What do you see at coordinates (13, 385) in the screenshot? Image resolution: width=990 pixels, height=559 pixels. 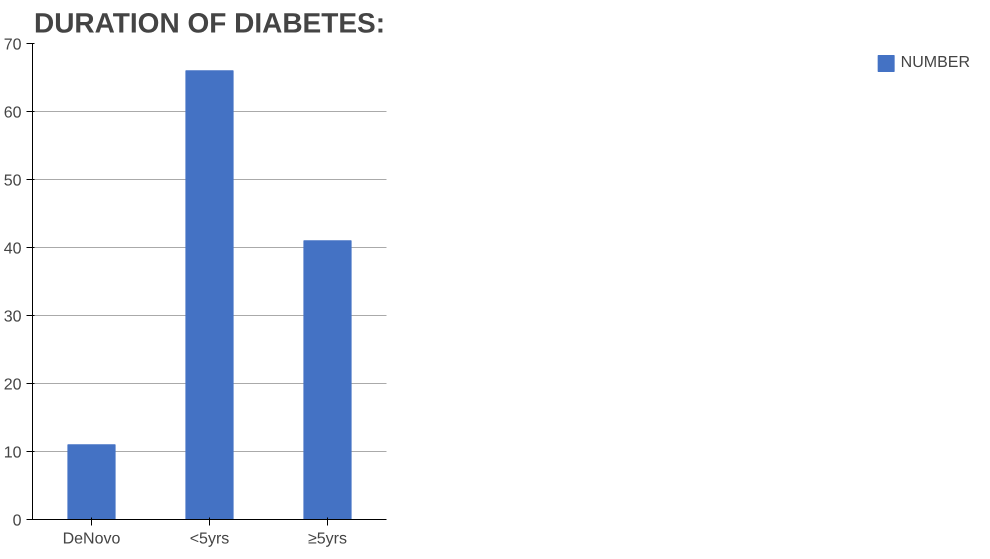 I see `y-tick-label: 20` at bounding box center [13, 385].